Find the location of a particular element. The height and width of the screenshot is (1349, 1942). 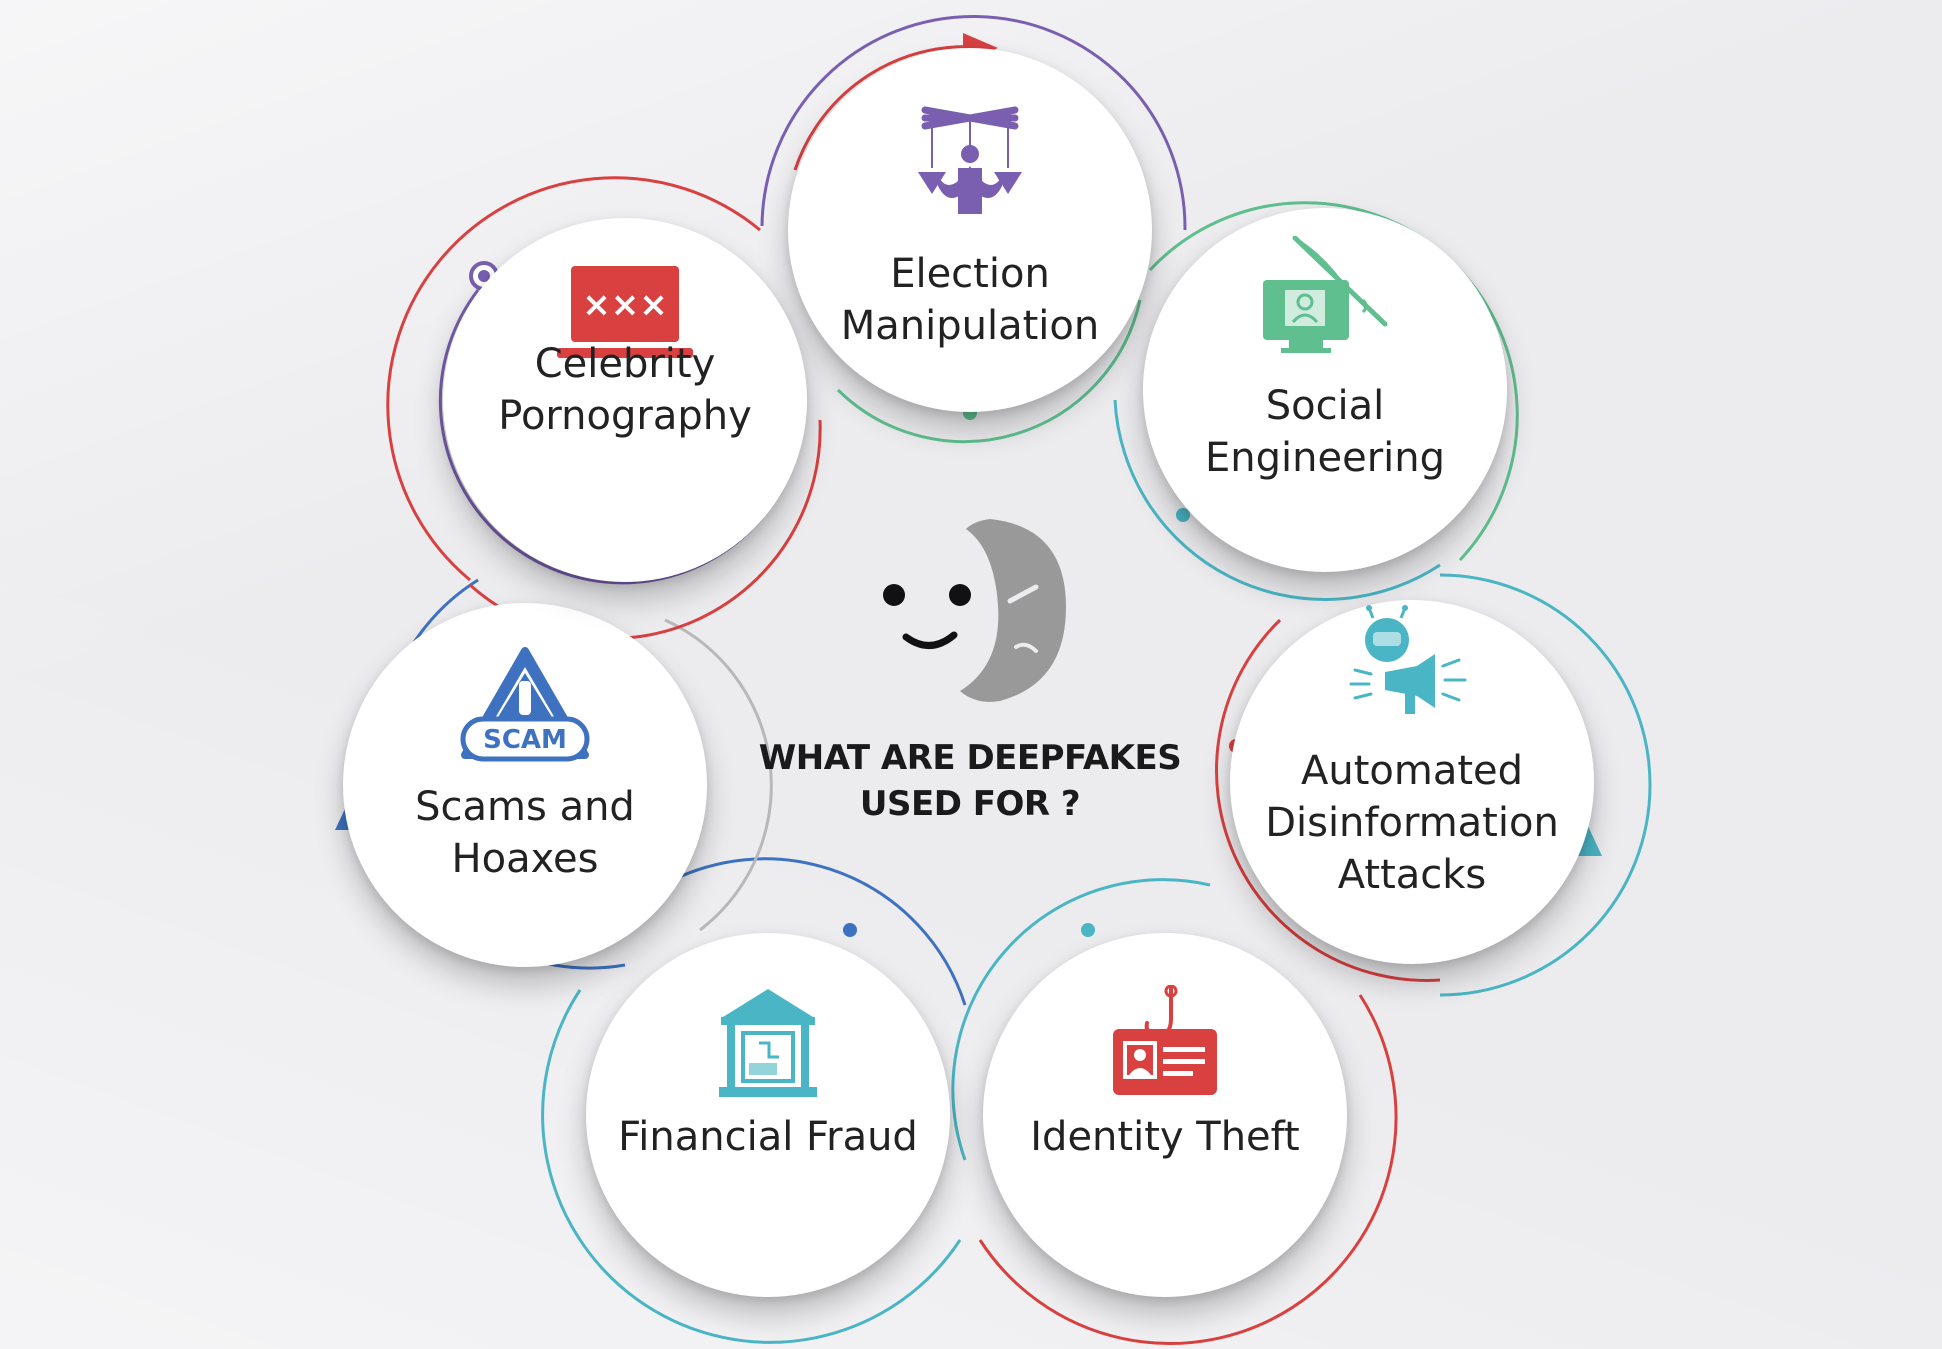

dot-social is located at coordinates (1183, 515).